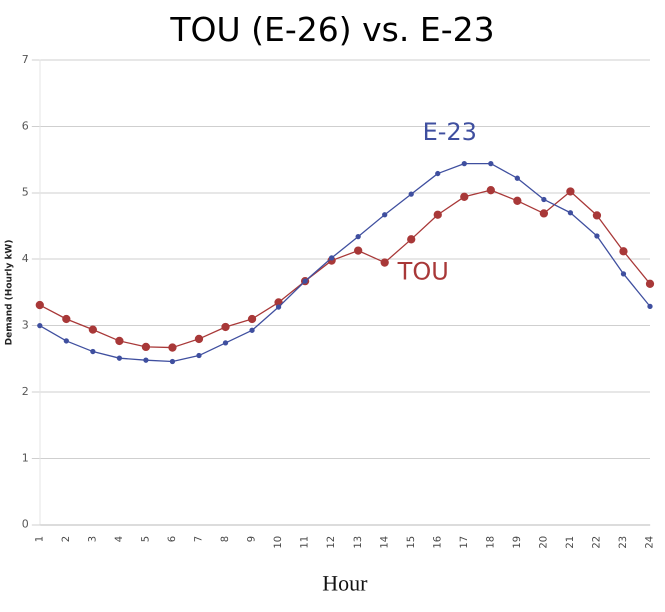 The image size is (665, 612). Describe the element at coordinates (25, 524) in the screenshot. I see `y-tick-label: 0` at that location.